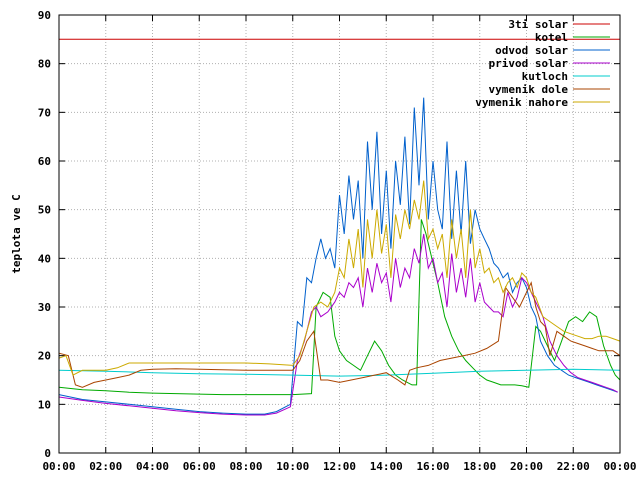 The image size is (640, 480). Describe the element at coordinates (199, 466) in the screenshot. I see `x-tick-label: 06:00` at that location.